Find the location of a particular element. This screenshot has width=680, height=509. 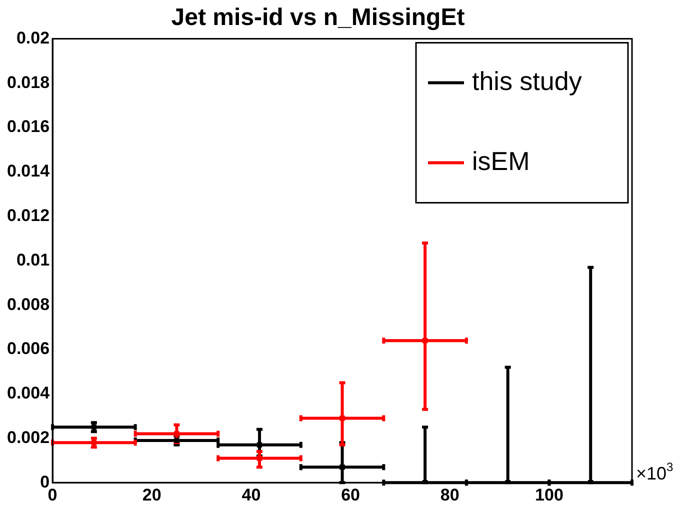

y-tick-label: 0.016 is located at coordinates (28, 126).